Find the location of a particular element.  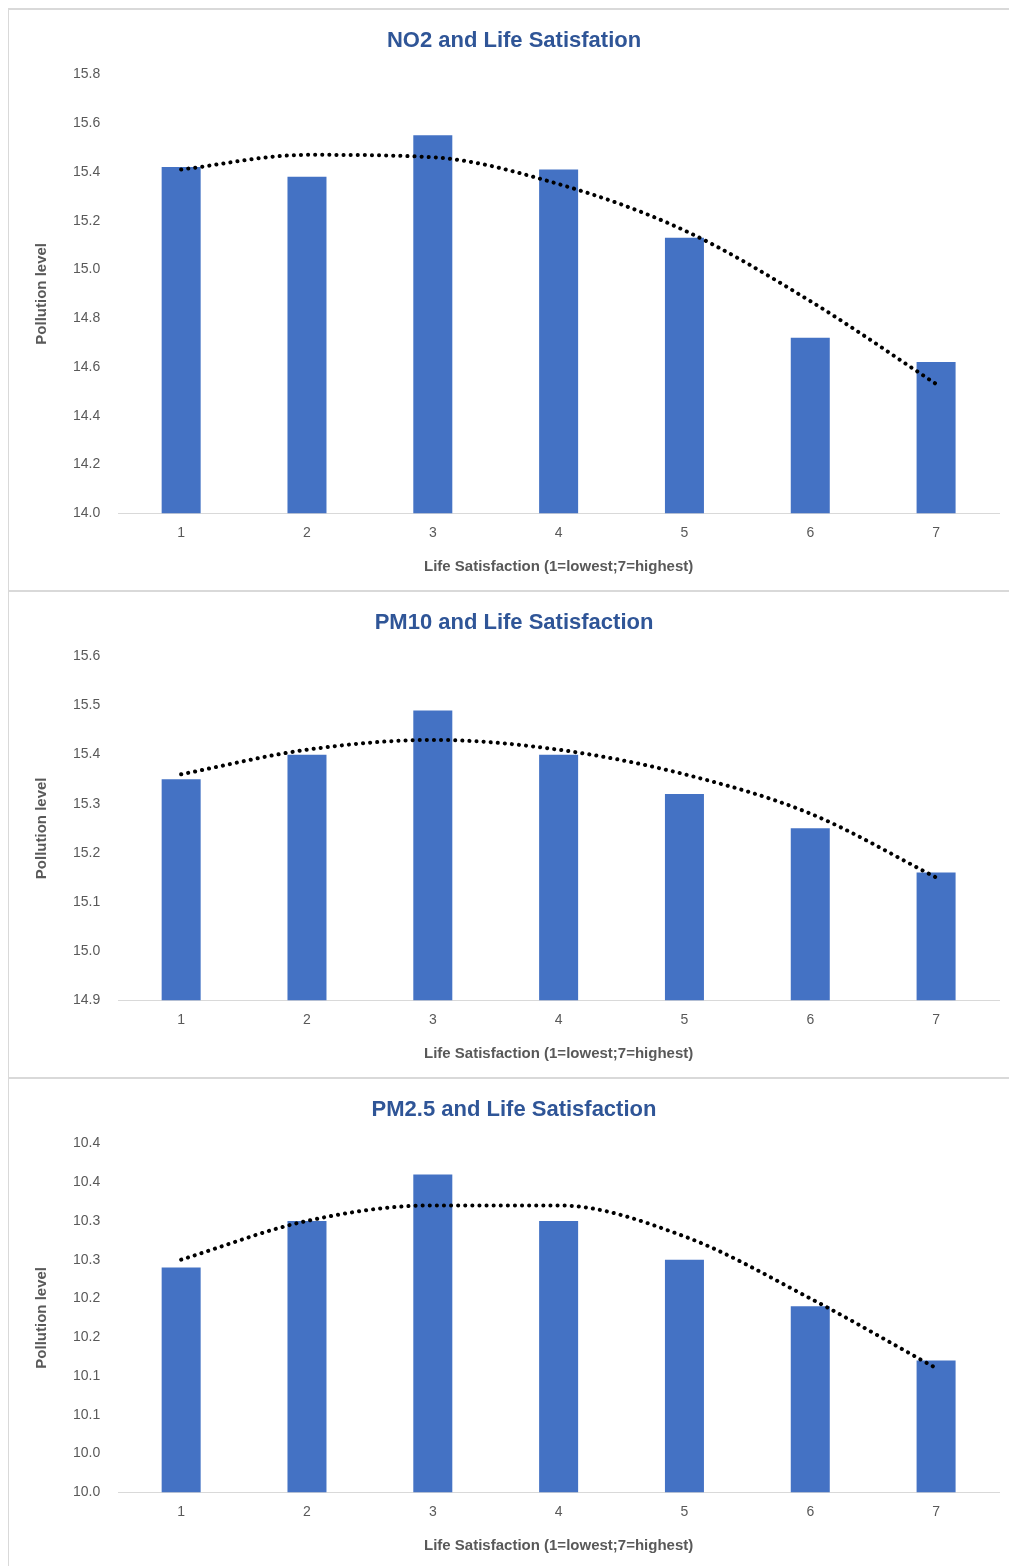

y-tick-label: 14.8 is located at coordinates (87, 317).